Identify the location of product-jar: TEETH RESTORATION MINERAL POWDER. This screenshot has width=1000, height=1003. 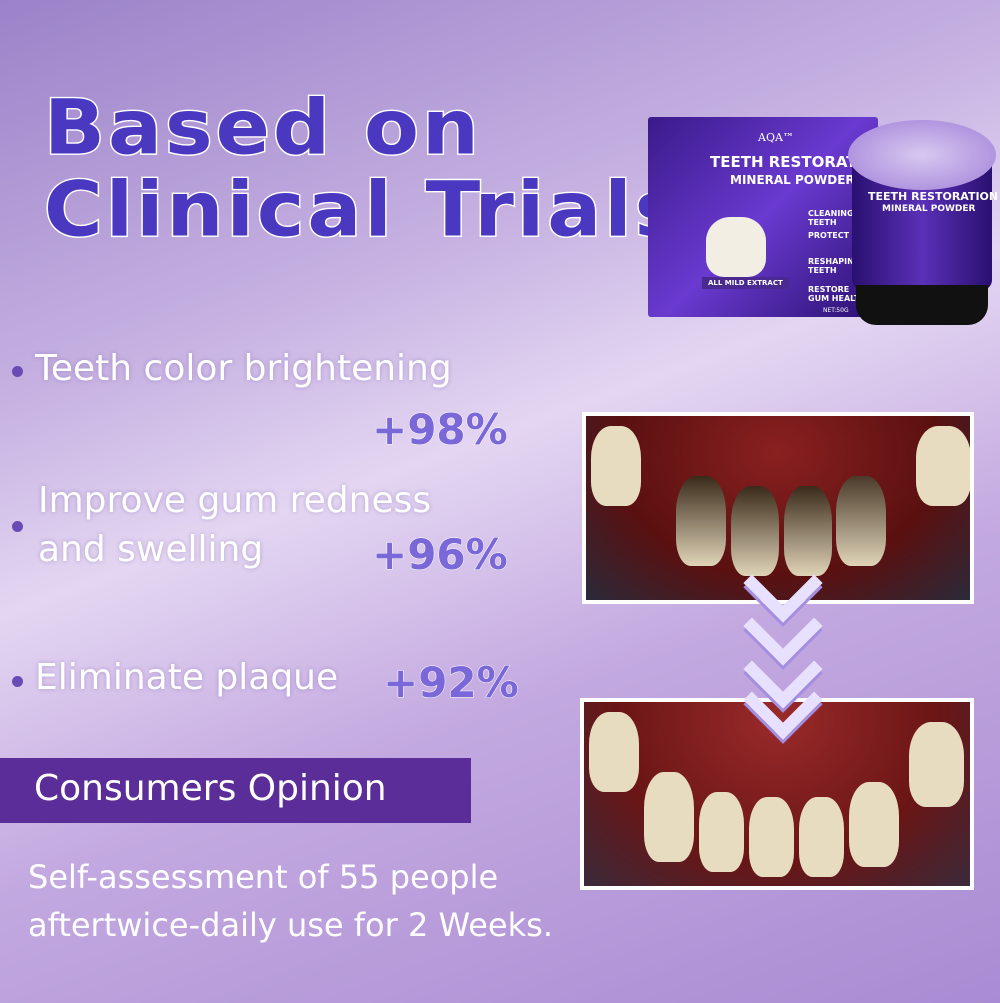
(923, 225).